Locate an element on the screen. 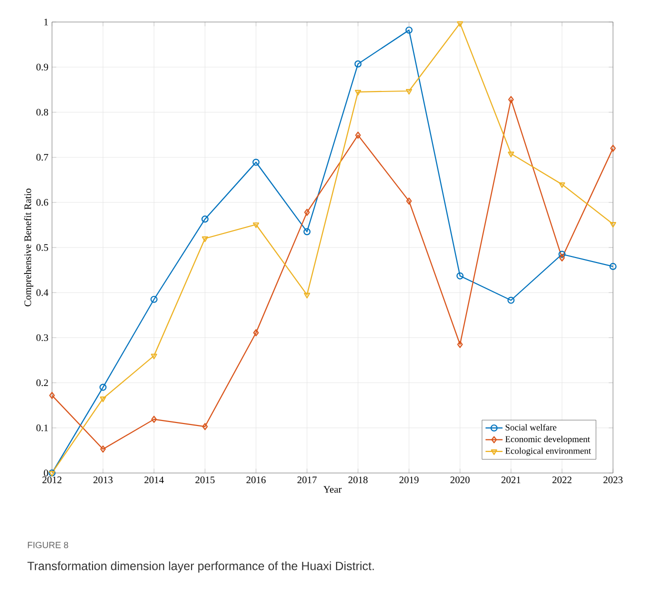  x-tick-label: 2017 is located at coordinates (307, 480).